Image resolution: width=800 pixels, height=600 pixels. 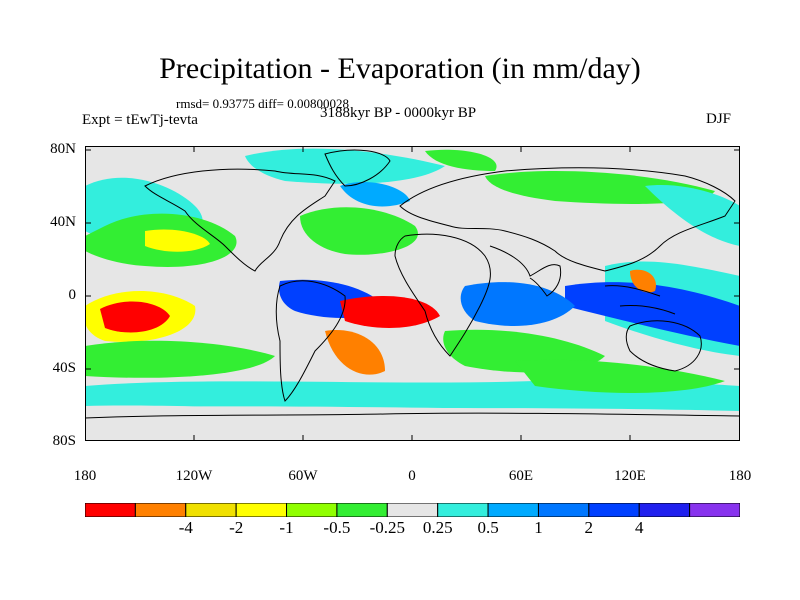 I want to click on coast-indonesia, so click(x=640, y=300).